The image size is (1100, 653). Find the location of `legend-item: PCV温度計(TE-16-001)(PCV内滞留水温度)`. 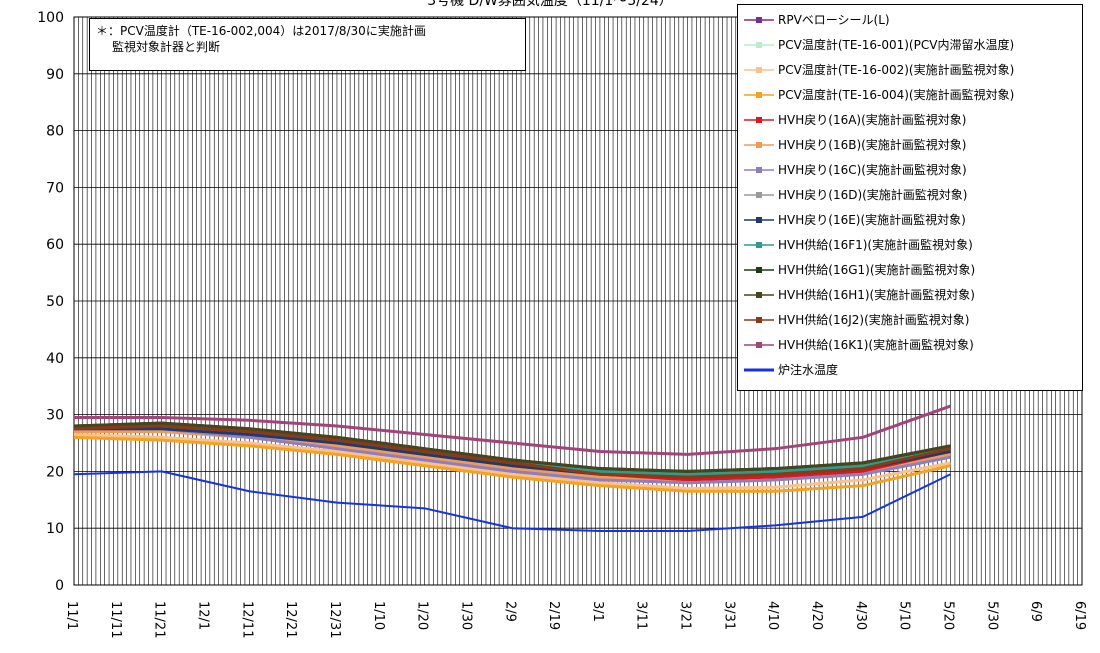

legend-item: PCV温度計(TE-16-001)(PCV内滞留水温度) is located at coordinates (878, 44).